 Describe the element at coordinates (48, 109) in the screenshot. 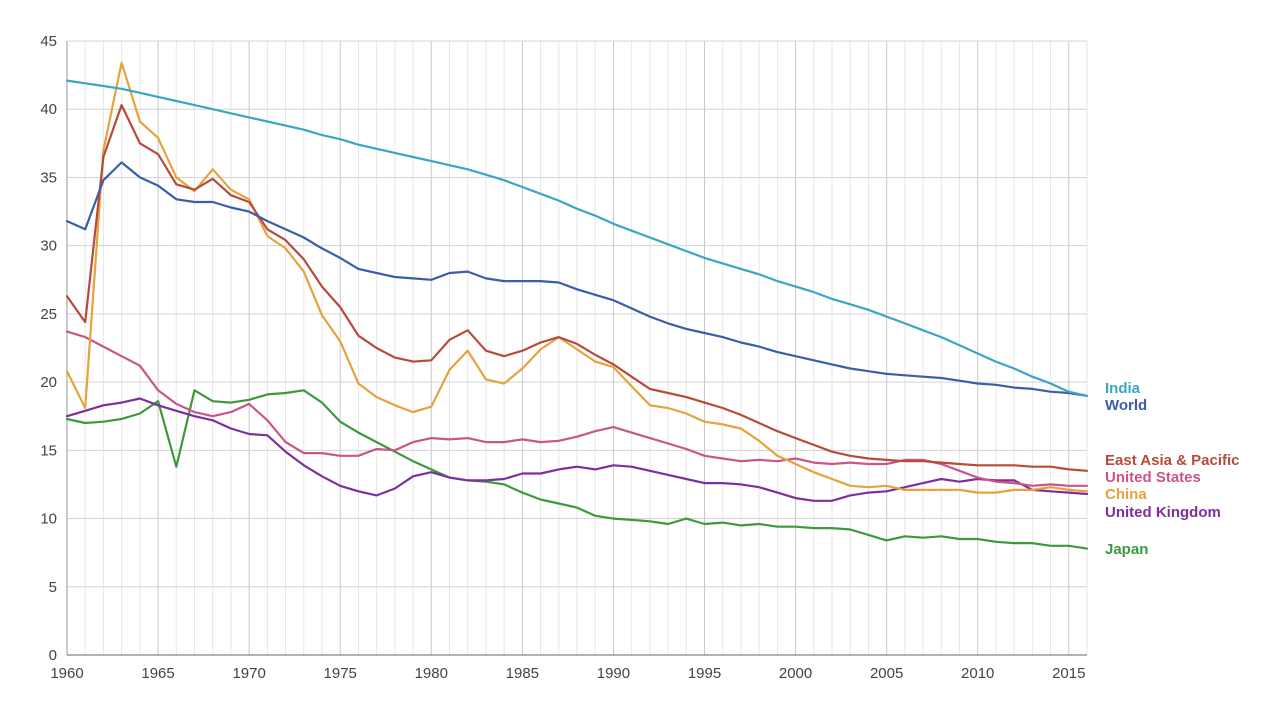

I see `y-tick-label: 40` at that location.